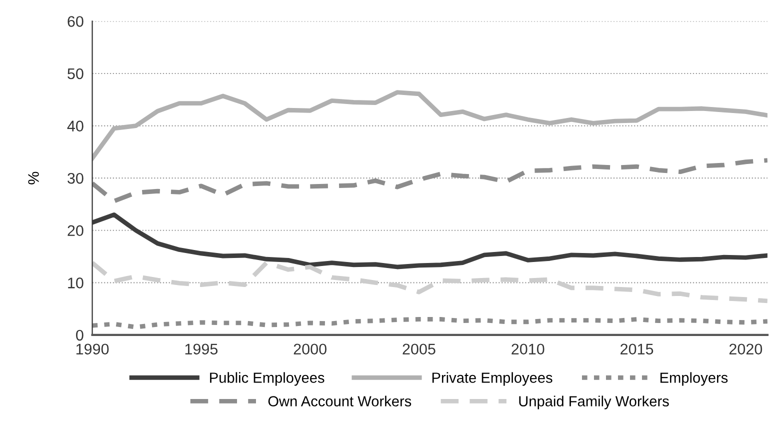  Describe the element at coordinates (33, 178) in the screenshot. I see `y-axis-title: %` at that location.